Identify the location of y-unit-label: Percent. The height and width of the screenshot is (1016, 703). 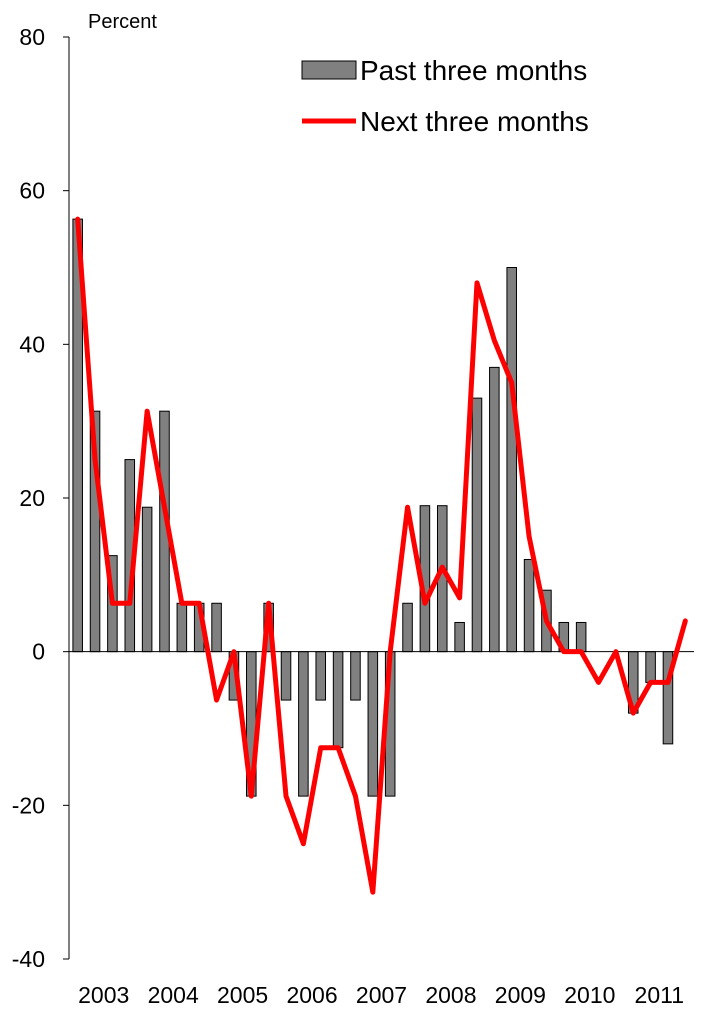
(122, 22).